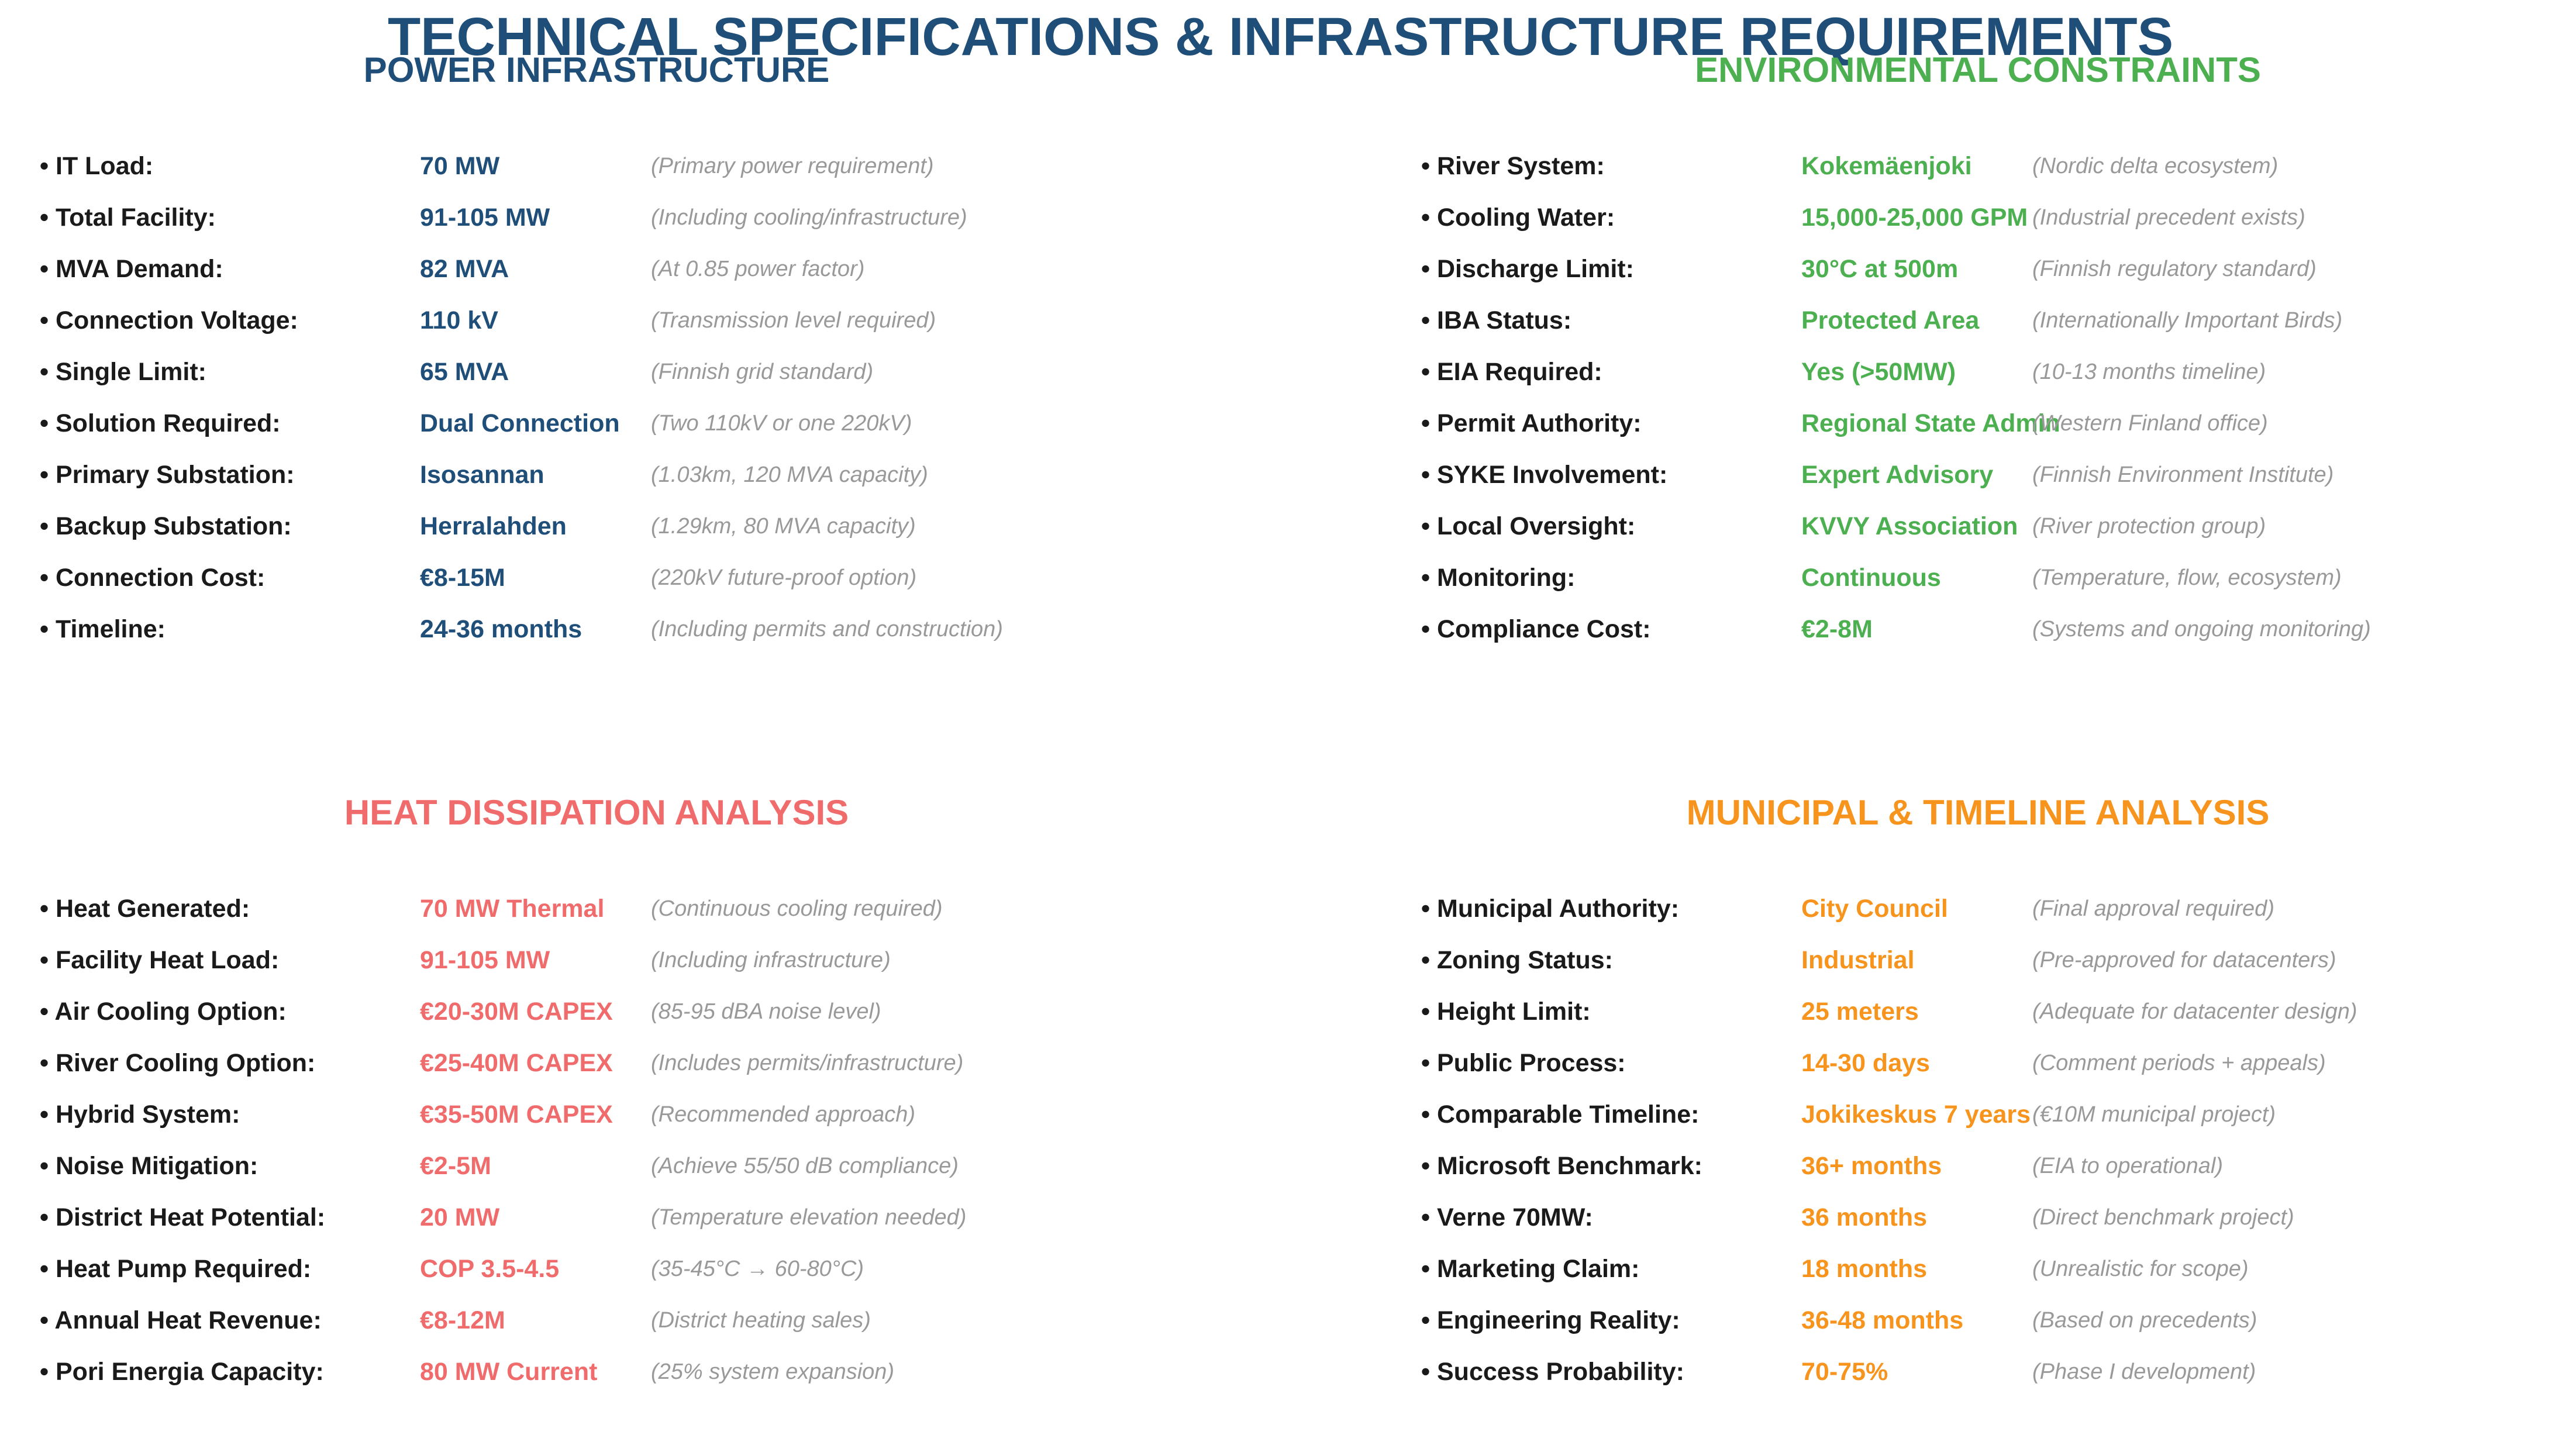 Image resolution: width=2561 pixels, height=1456 pixels. Describe the element at coordinates (490, 1269) in the screenshot. I see `spec-value: COP 3.5-4.5` at that location.